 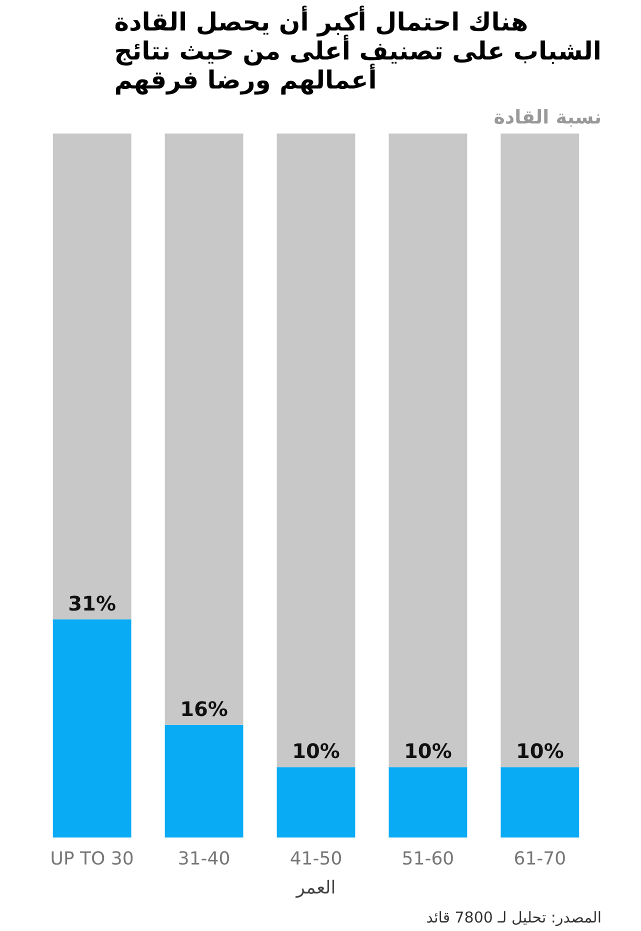 What do you see at coordinates (204, 859) in the screenshot?
I see `x-tick-label: 31-40` at bounding box center [204, 859].